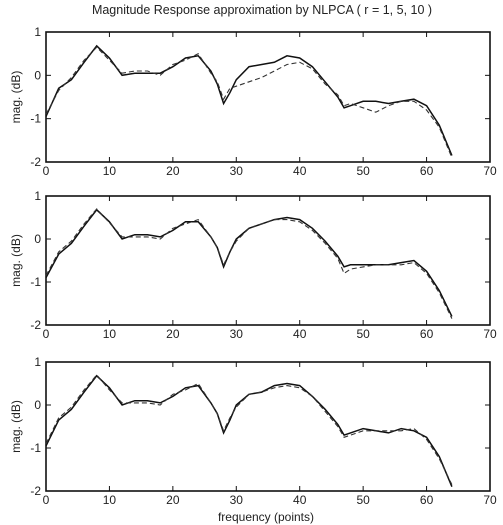 The image size is (503, 525). What do you see at coordinates (266, 517) in the screenshot?
I see `x-axis-label: frequency (points)` at bounding box center [266, 517].